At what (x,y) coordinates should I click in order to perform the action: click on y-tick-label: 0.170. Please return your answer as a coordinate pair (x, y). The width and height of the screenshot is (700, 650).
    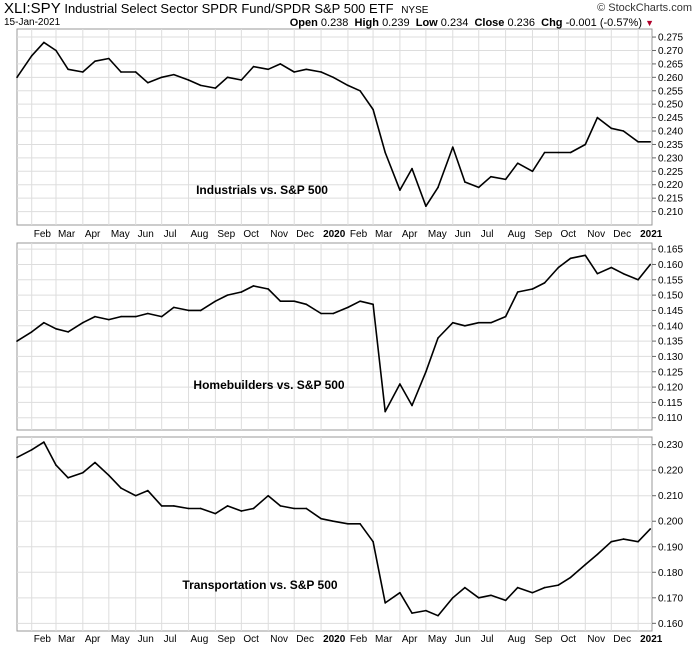
    Looking at the image, I should click on (670, 598).